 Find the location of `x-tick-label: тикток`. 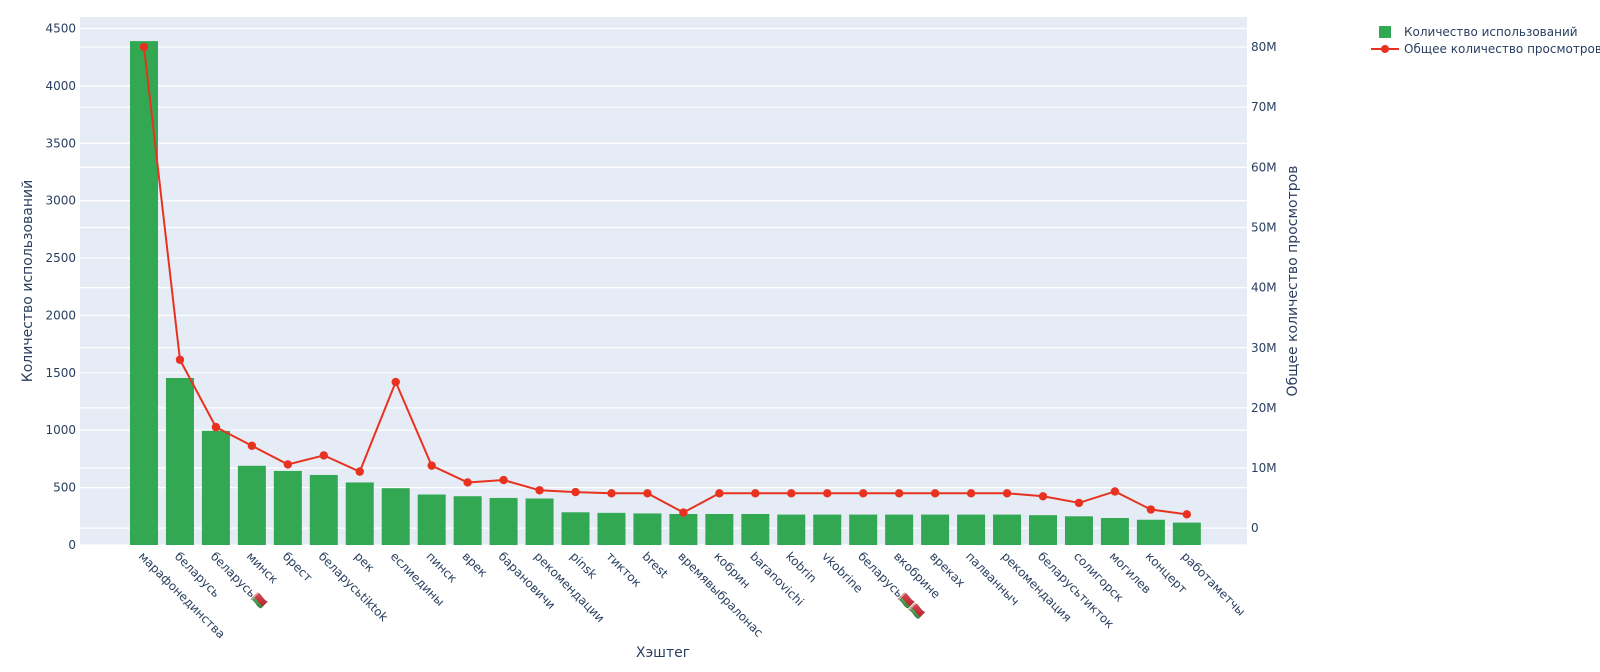

x-tick-label: тикток is located at coordinates (623, 569).